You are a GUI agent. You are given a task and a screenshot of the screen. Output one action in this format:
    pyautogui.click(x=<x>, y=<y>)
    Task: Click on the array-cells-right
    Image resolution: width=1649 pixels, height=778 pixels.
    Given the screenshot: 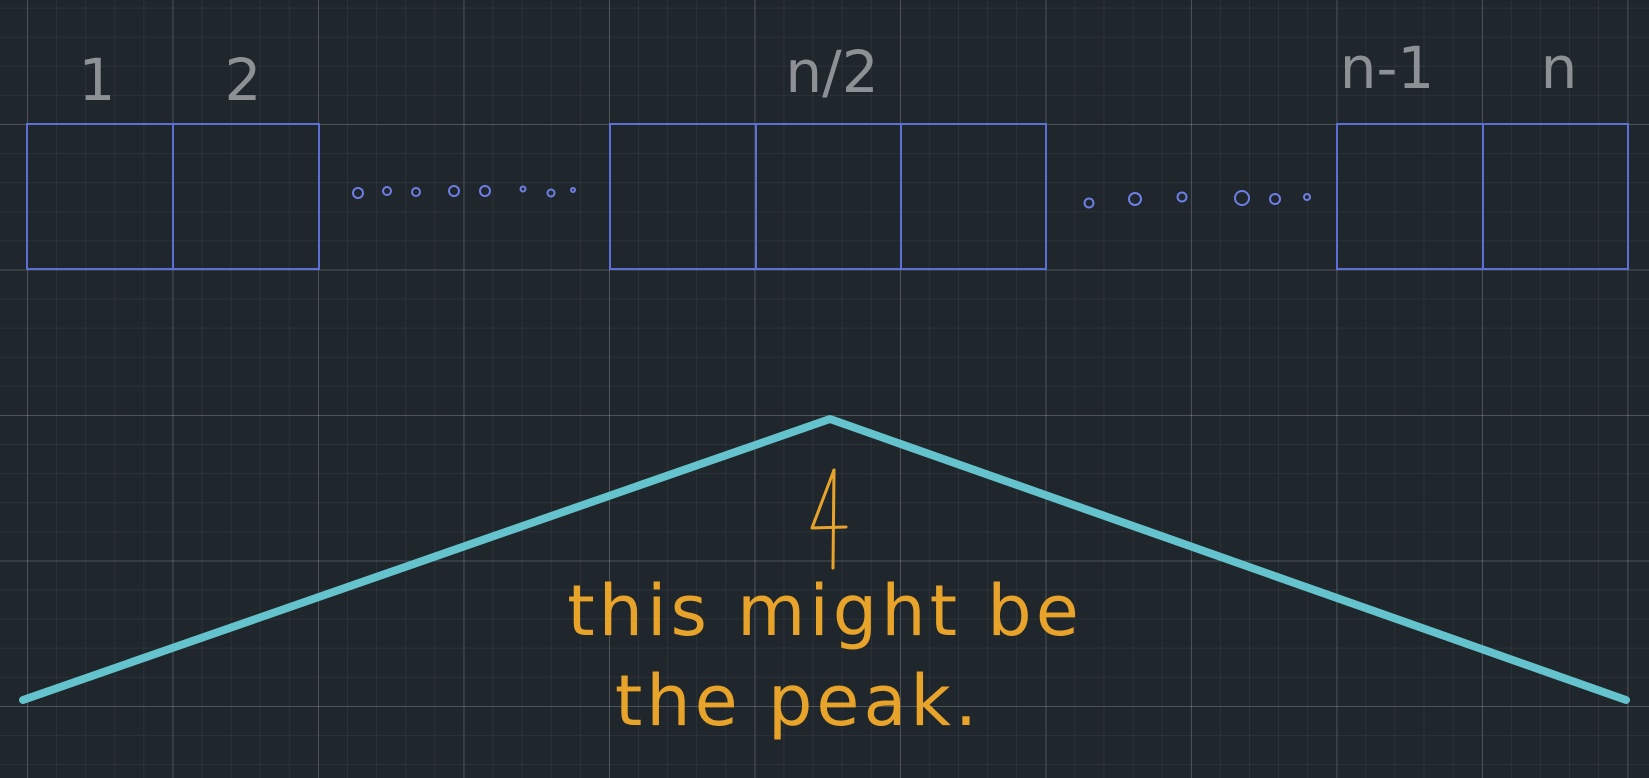 What is the action you would take?
    pyautogui.click(x=1482, y=196)
    